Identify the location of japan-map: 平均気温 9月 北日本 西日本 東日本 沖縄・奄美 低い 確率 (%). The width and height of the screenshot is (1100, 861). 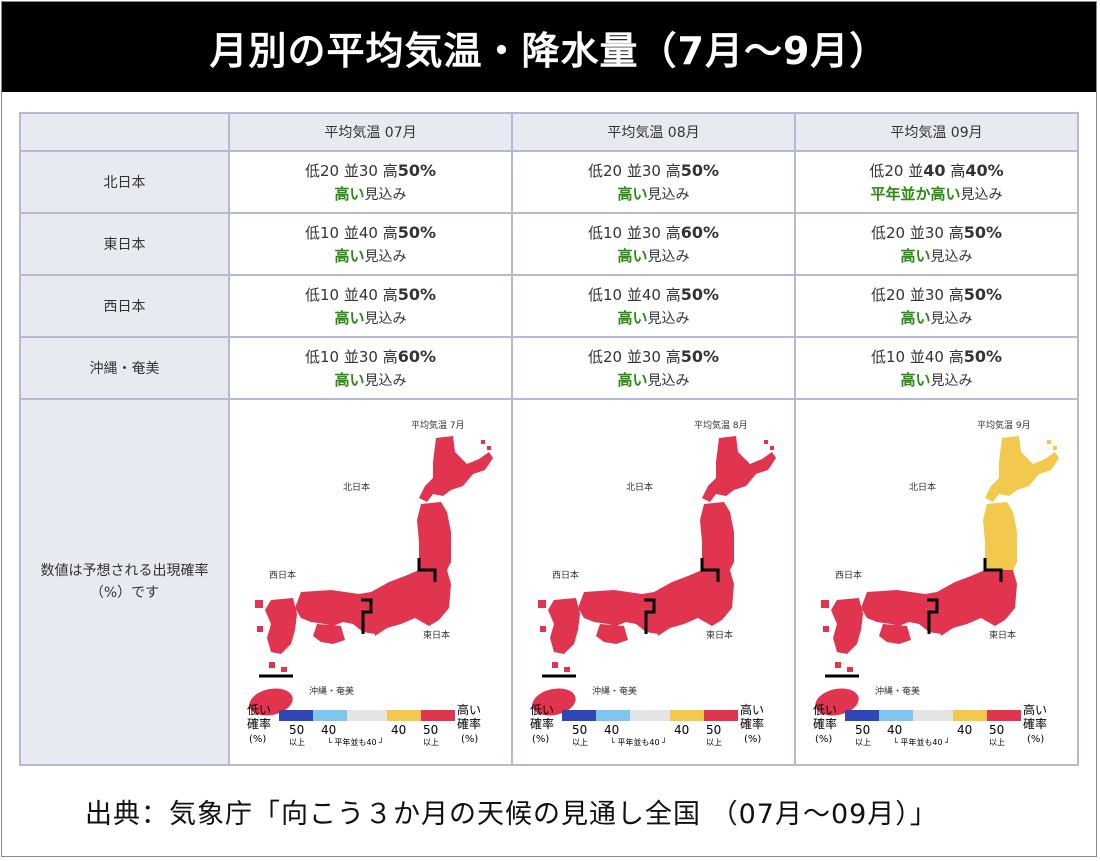
(936, 583).